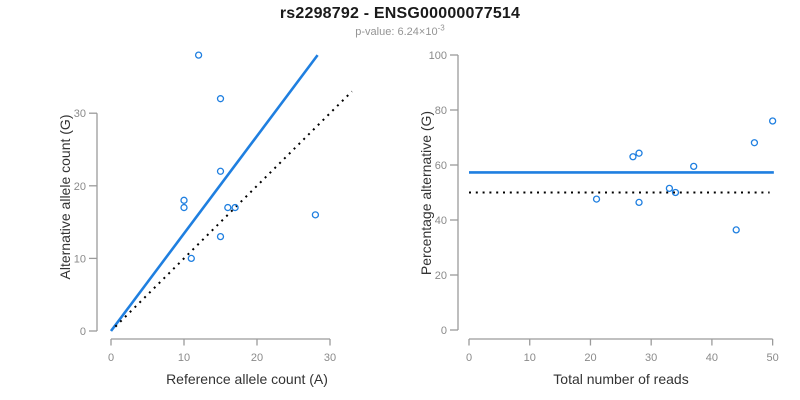  What do you see at coordinates (620, 379) in the screenshot?
I see `x-axis-title: Total number of reads` at bounding box center [620, 379].